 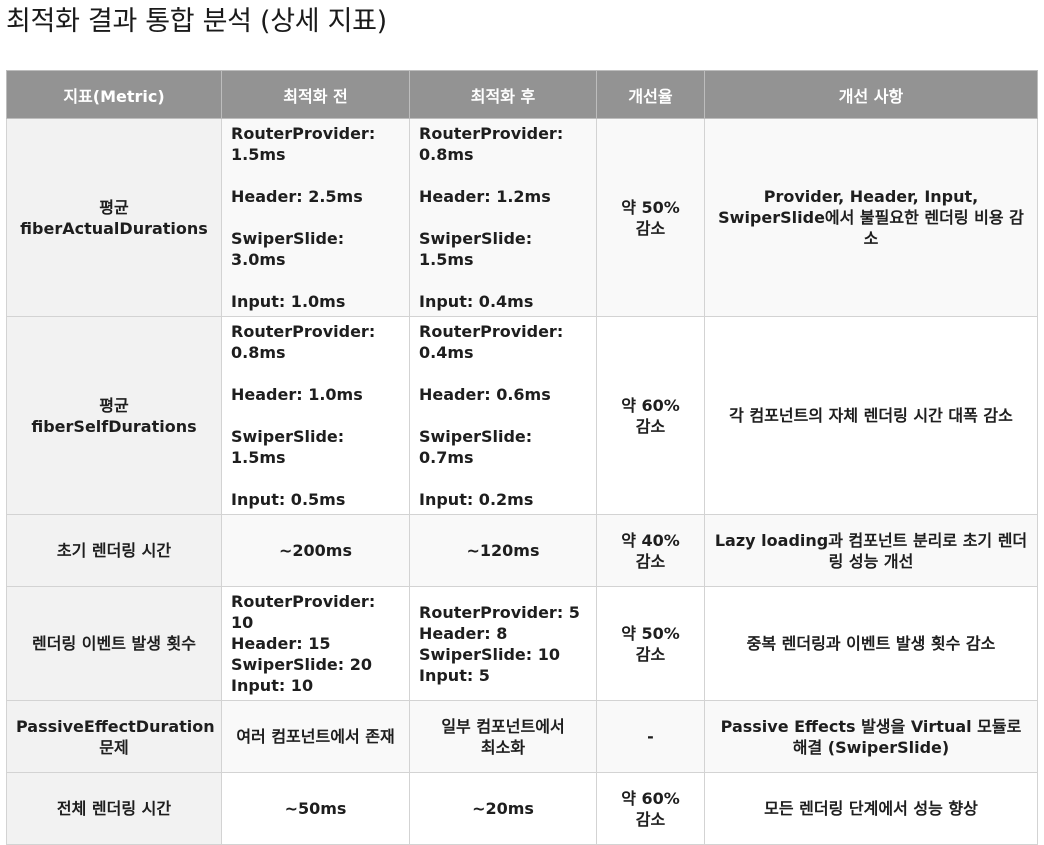 What do you see at coordinates (476, 447) in the screenshot?
I see `after-line: SwiperSlide: 0.7ms` at bounding box center [476, 447].